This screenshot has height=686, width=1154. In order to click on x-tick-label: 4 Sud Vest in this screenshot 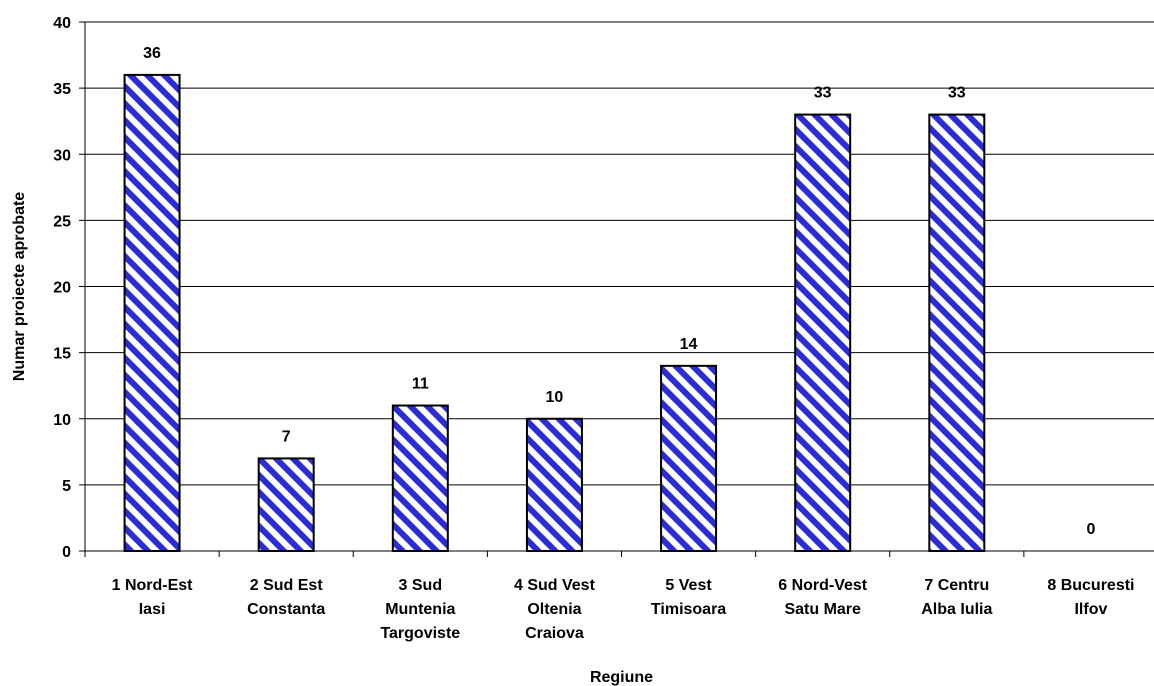, I will do `click(555, 585)`.